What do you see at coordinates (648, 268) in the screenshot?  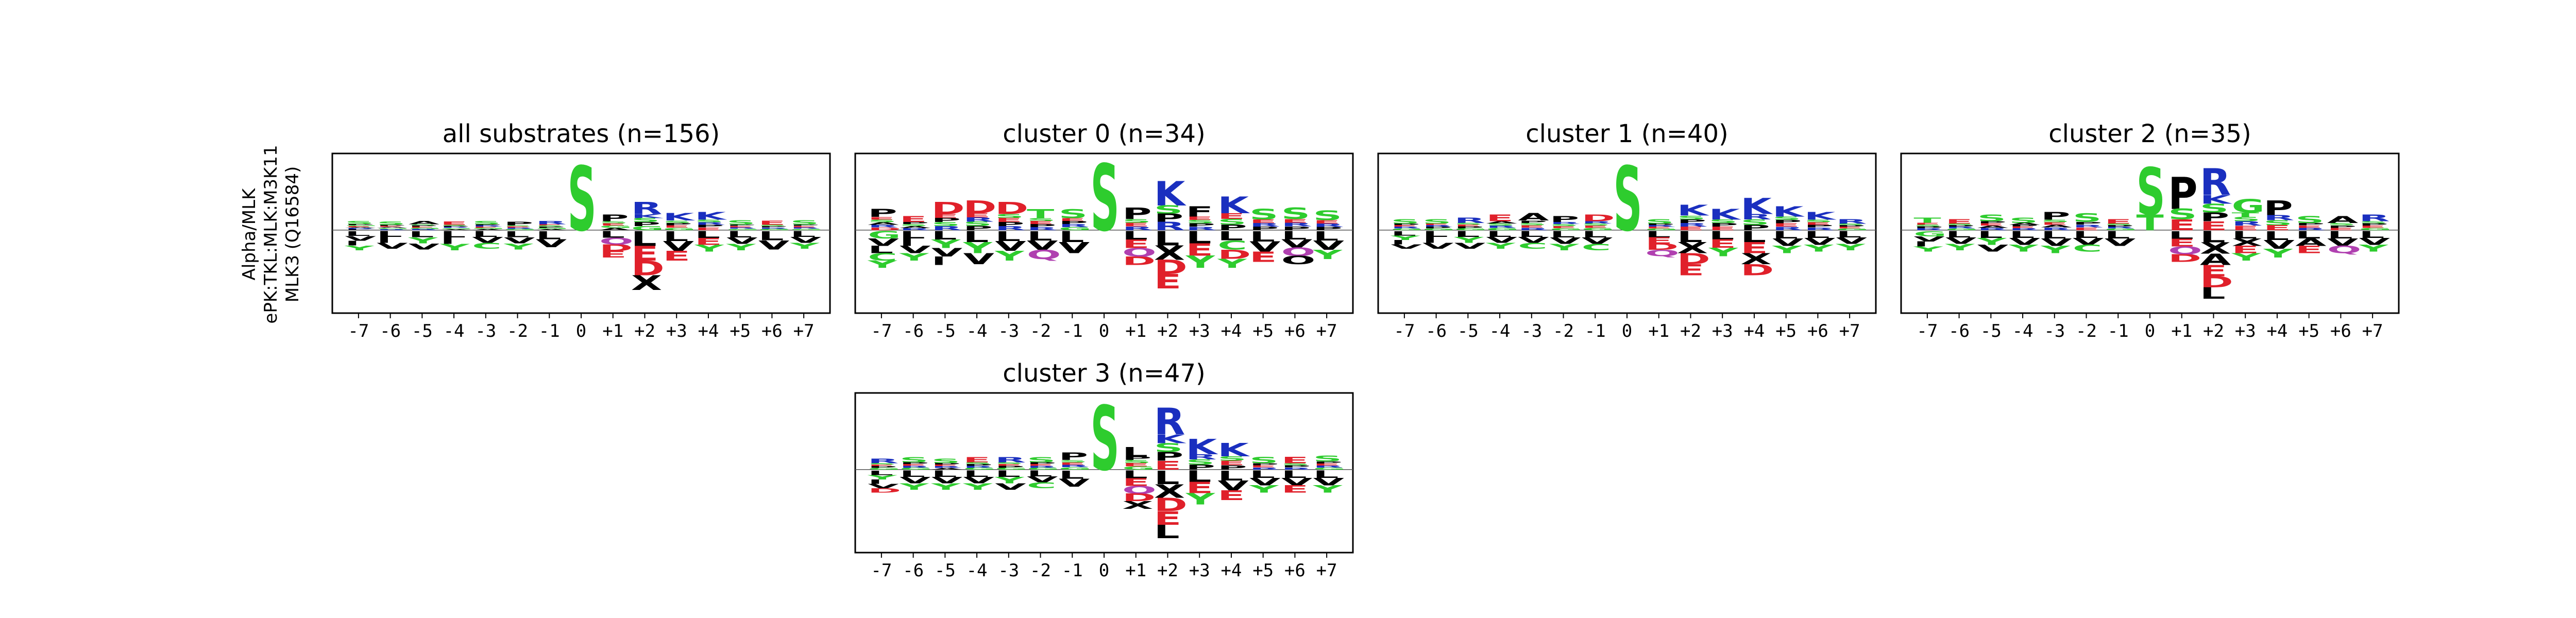 I see `logo-letter-down: D` at bounding box center [648, 268].